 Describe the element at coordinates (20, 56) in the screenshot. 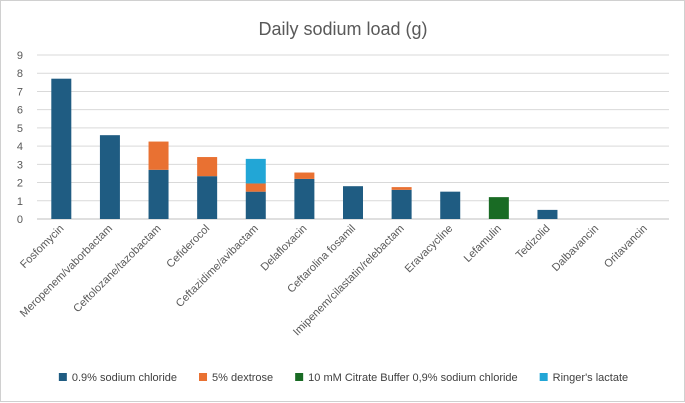

I see `y-tick-label: 9` at that location.